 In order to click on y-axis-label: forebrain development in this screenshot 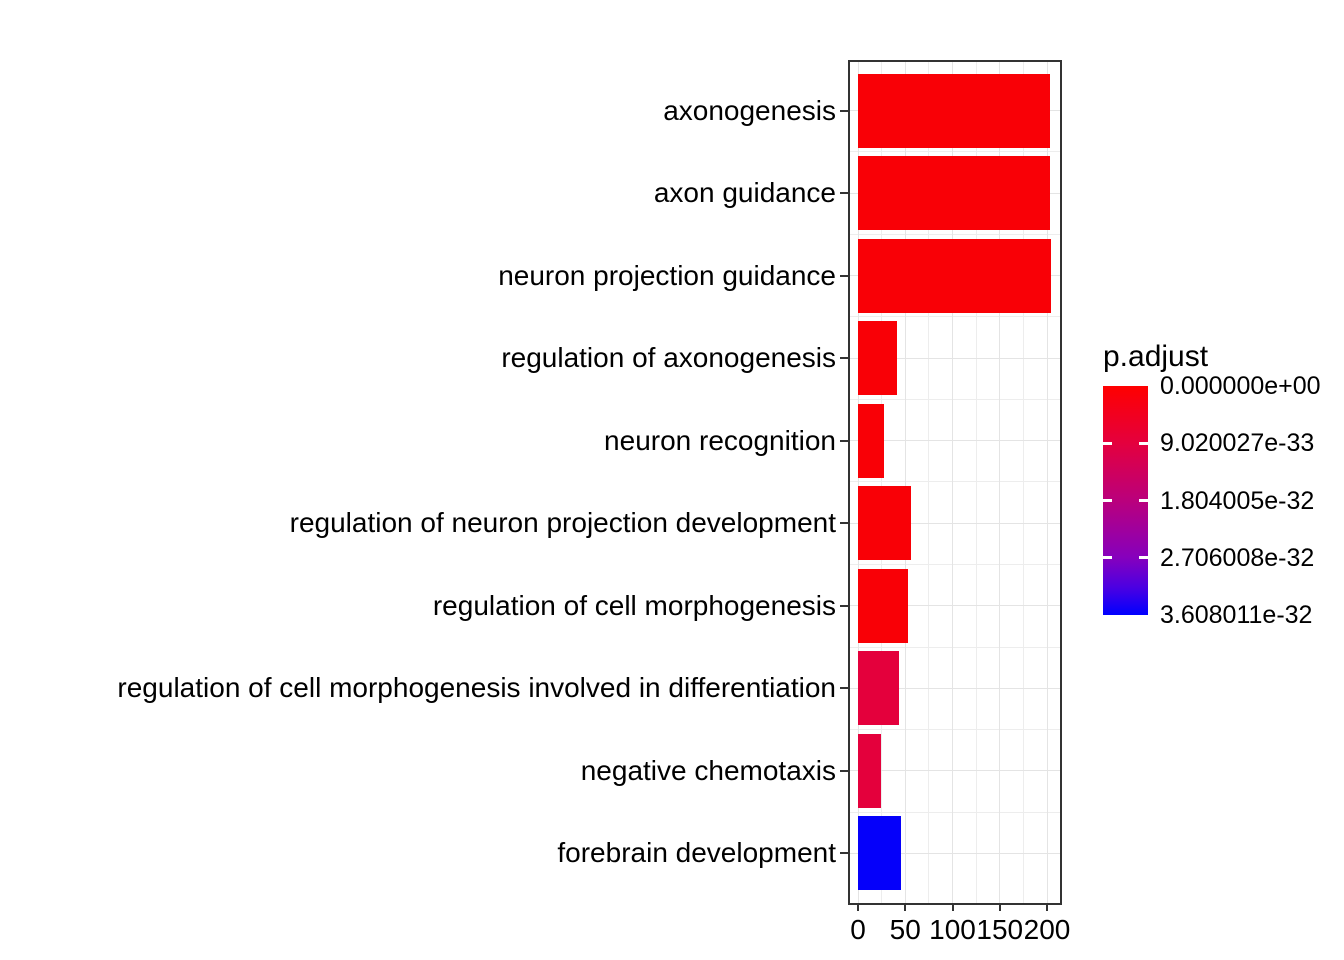, I will do `click(696, 853)`.